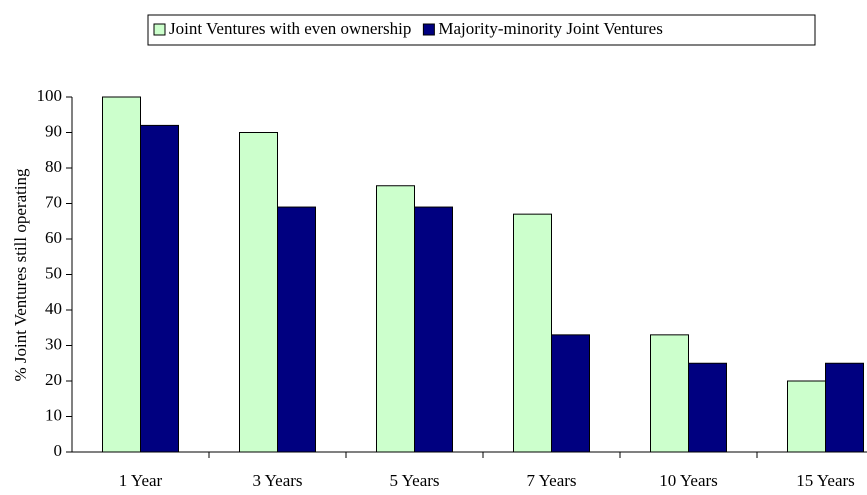 The height and width of the screenshot is (495, 867). I want to click on y-tick-label: 60, so click(53, 237).